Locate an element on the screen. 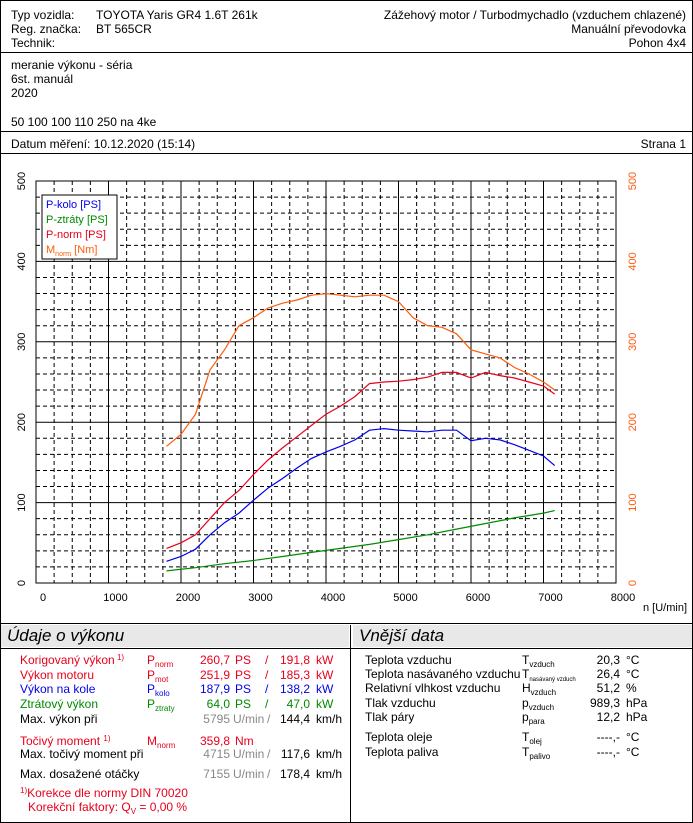  max-torque-rpm: 4715 is located at coordinates (216, 754).